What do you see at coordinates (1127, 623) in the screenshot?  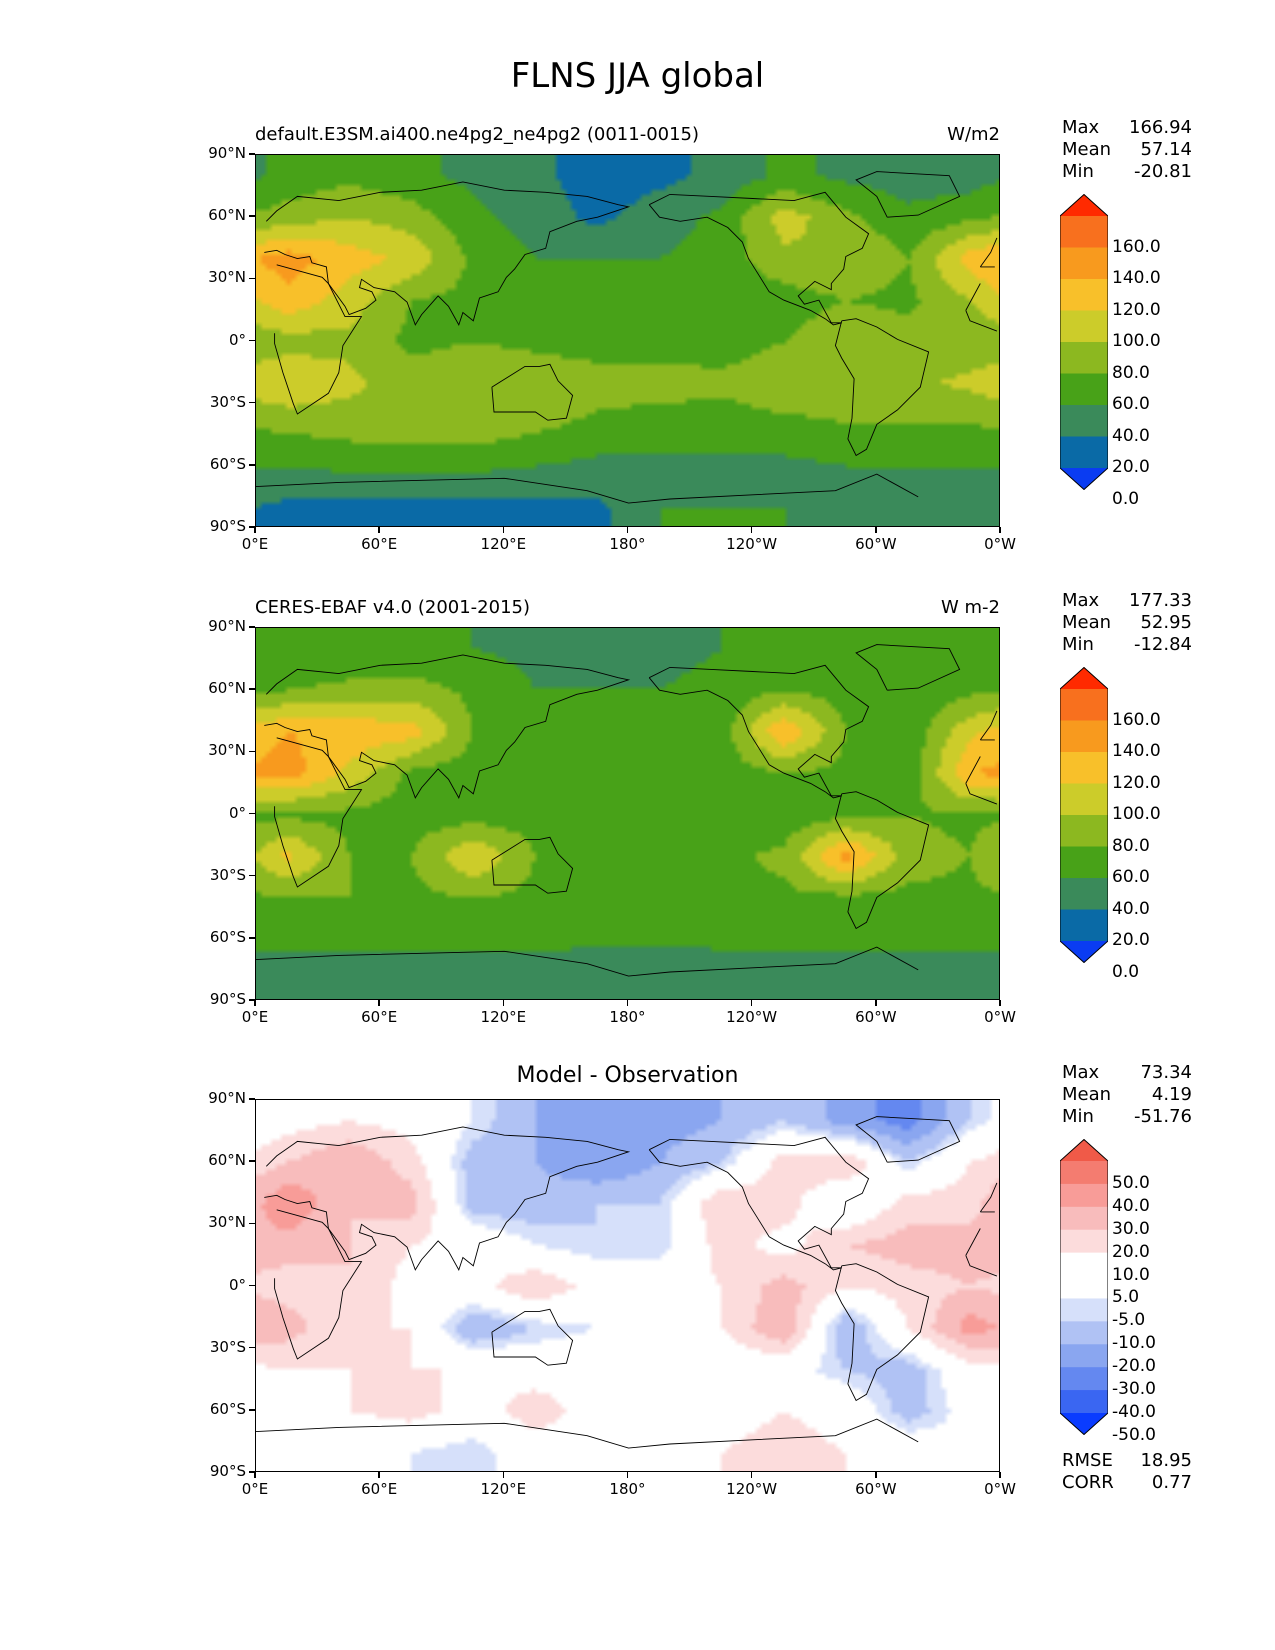 I see `stats-box: Max 177.33 Mean 52.95 Min -12.84` at bounding box center [1127, 623].